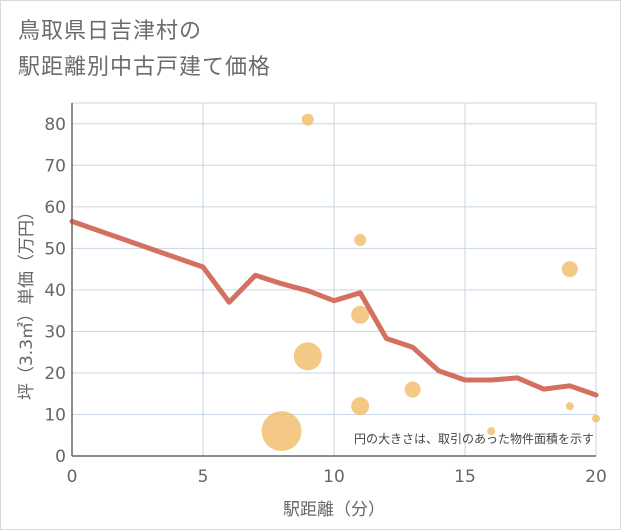 The height and width of the screenshot is (530, 621). What do you see at coordinates (55, 125) in the screenshot?
I see `y-tick-label: 80` at bounding box center [55, 125].